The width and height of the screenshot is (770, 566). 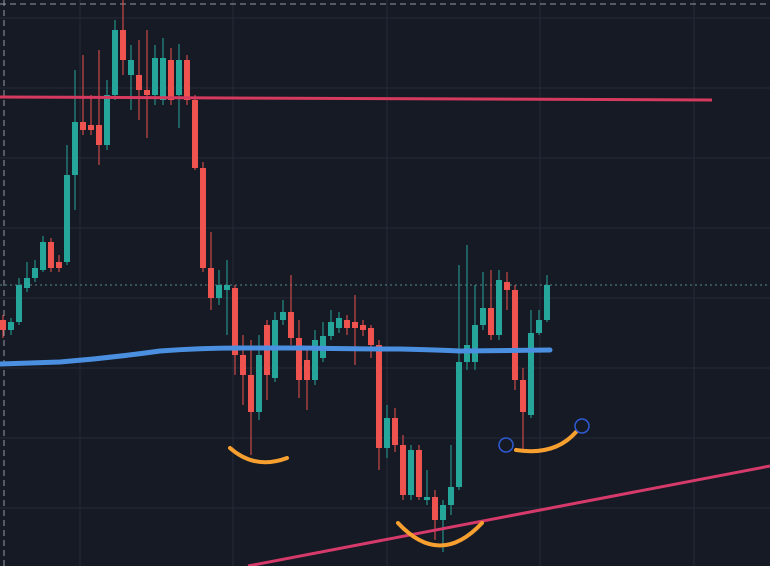 I want to click on moving-average, so click(x=276, y=356).